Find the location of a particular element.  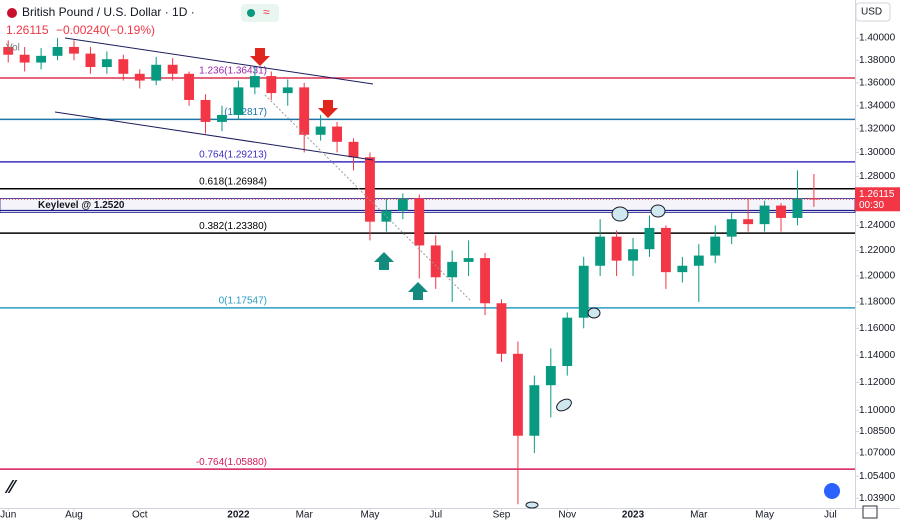

x-tick-label: Mar is located at coordinates (699, 515).